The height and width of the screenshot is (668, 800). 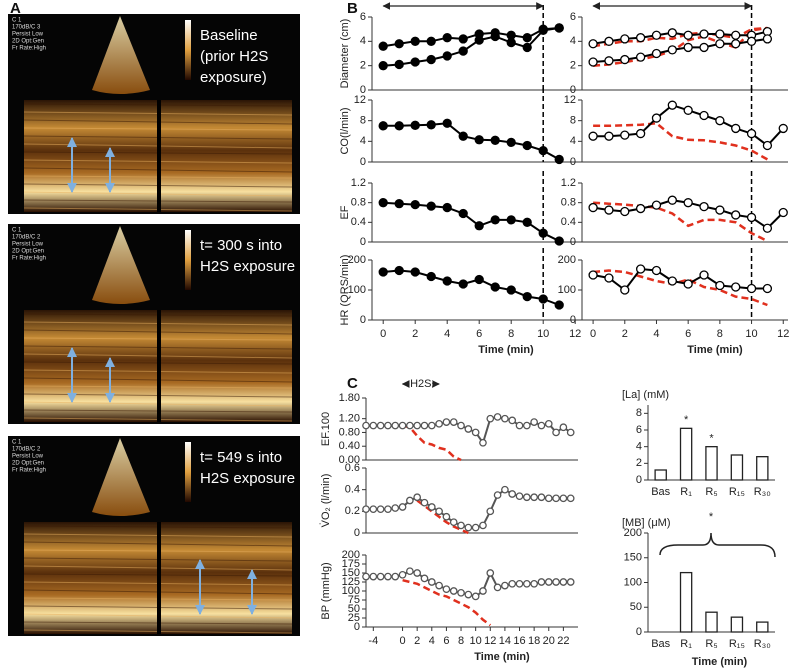 What do you see at coordinates (660, 492) in the screenshot?
I see `x-tick-label: Bas` at bounding box center [660, 492].